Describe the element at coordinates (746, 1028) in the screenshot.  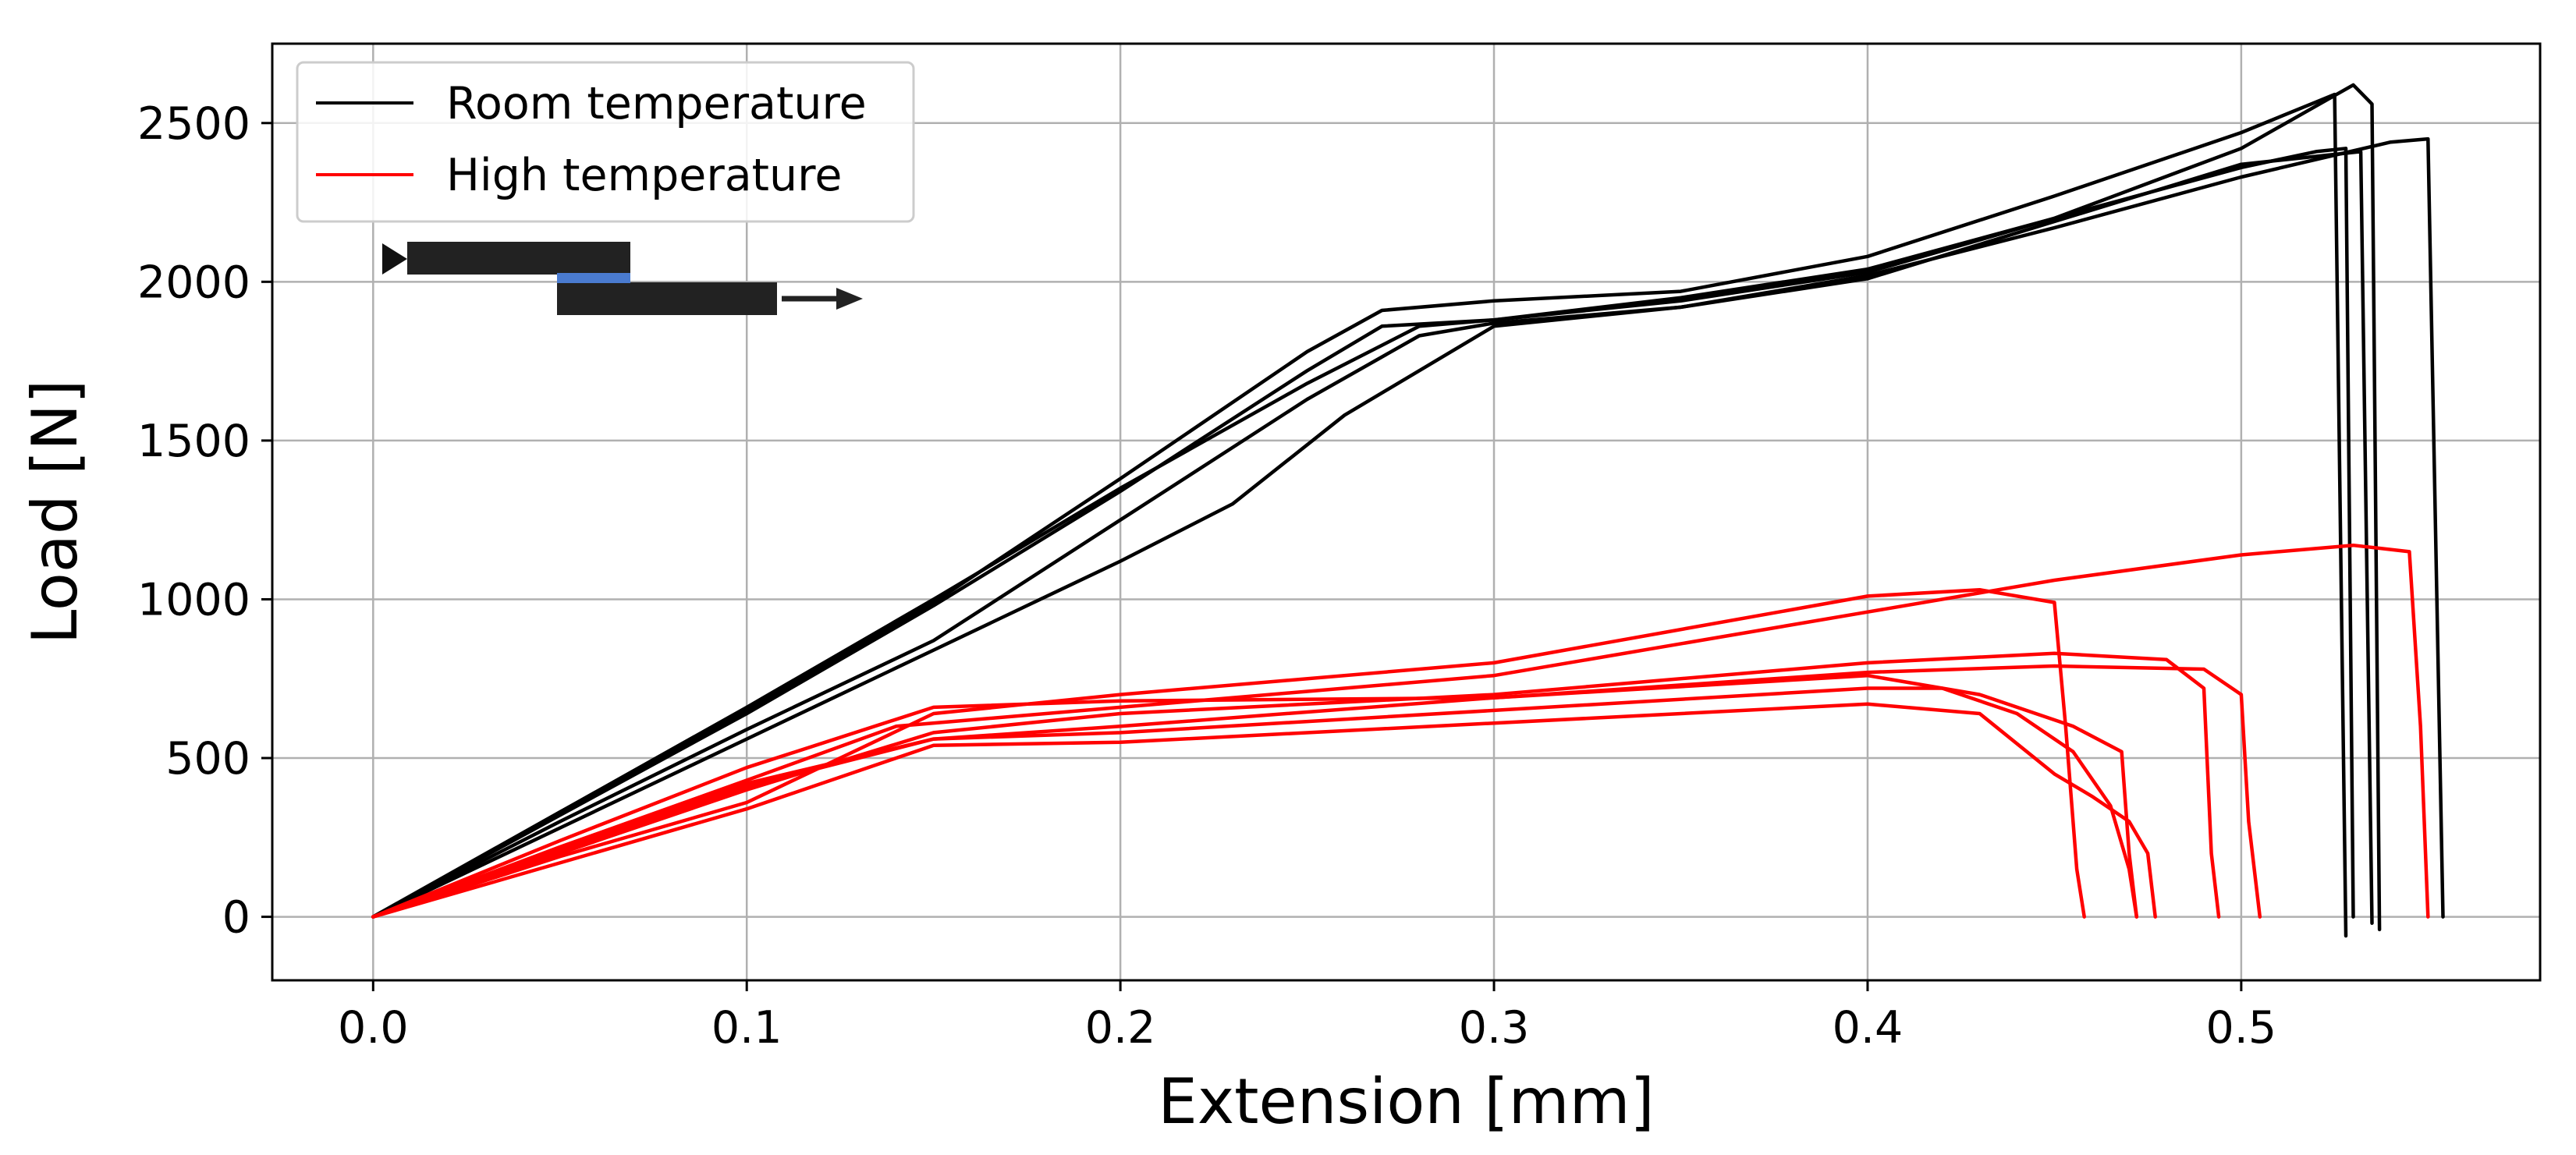
I see `x-tick-label: 0.1` at that location.